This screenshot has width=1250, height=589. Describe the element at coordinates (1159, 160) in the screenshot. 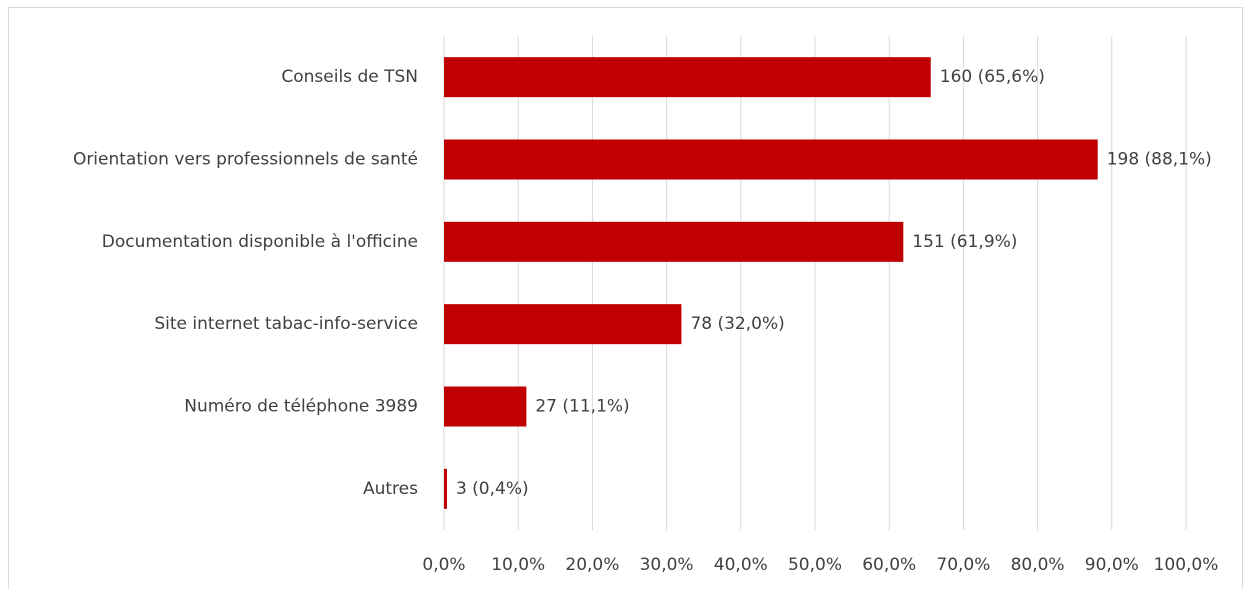

I see `data-label: 198 (88,1%)` at that location.